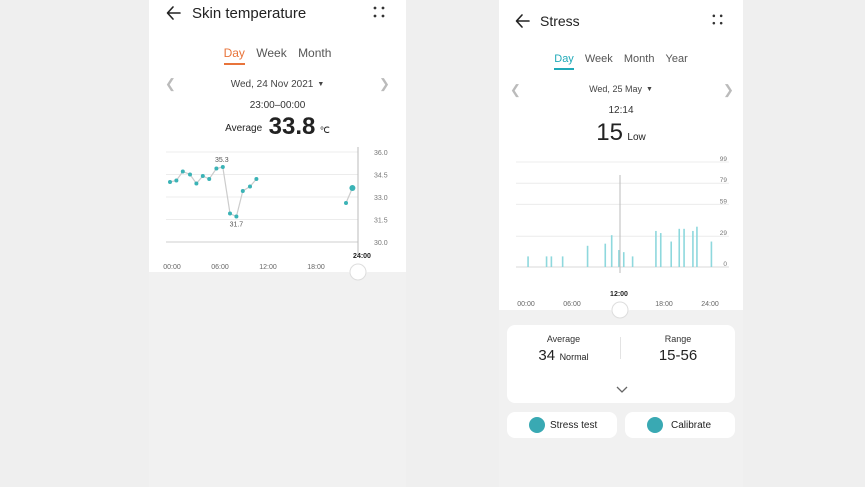  Describe the element at coordinates (560, 21) in the screenshot. I see `page-title: Stress` at that location.